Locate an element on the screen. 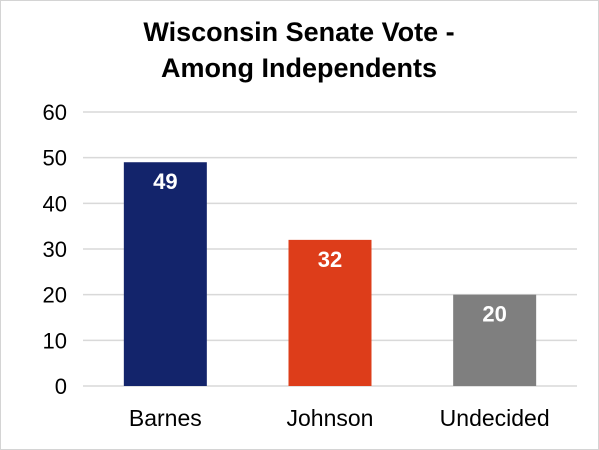 The width and height of the screenshot is (599, 450). value-label-barnes: 49 is located at coordinates (165, 181).